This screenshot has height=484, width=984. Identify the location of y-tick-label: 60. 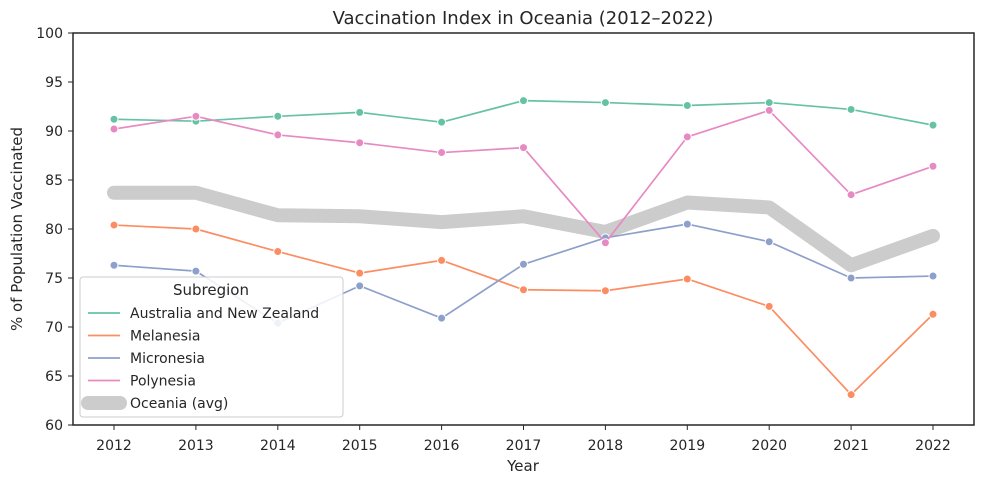
(54, 426).